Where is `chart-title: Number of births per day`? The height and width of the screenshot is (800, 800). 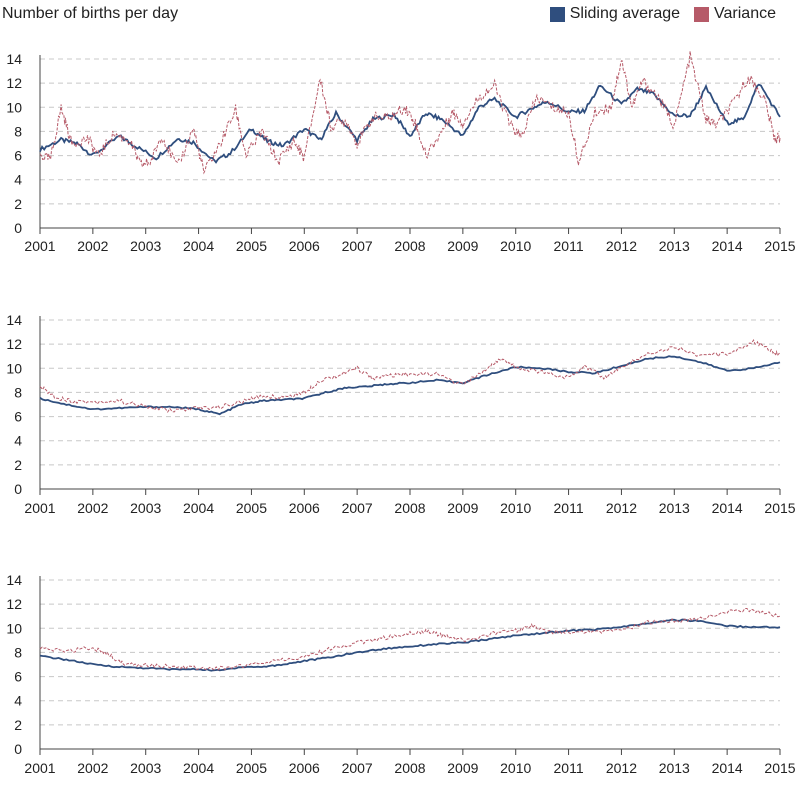
chart-title: Number of births per day is located at coordinates (90, 13).